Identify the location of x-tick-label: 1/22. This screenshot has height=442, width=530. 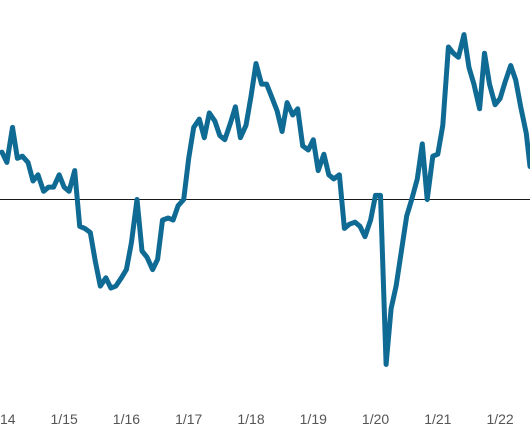
(499, 419).